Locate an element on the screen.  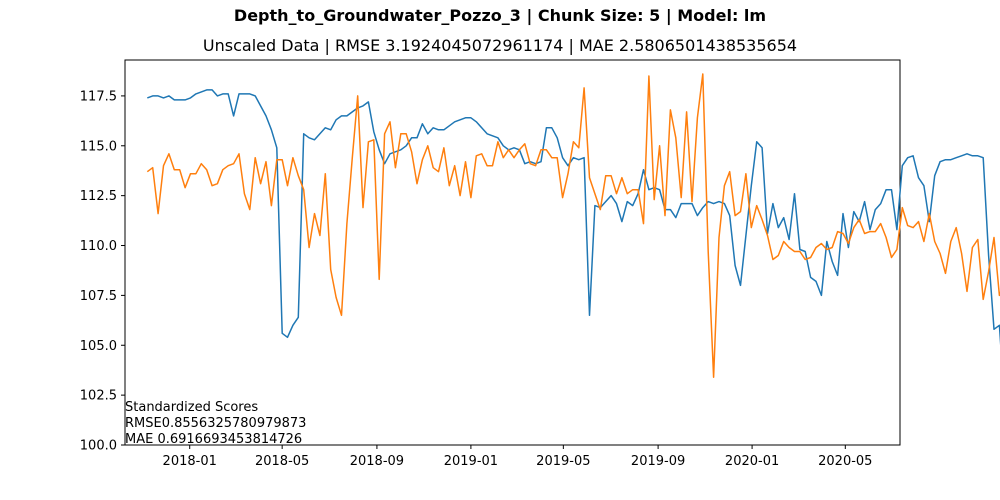
y-tick-label: 112.5 is located at coordinates (98, 196).